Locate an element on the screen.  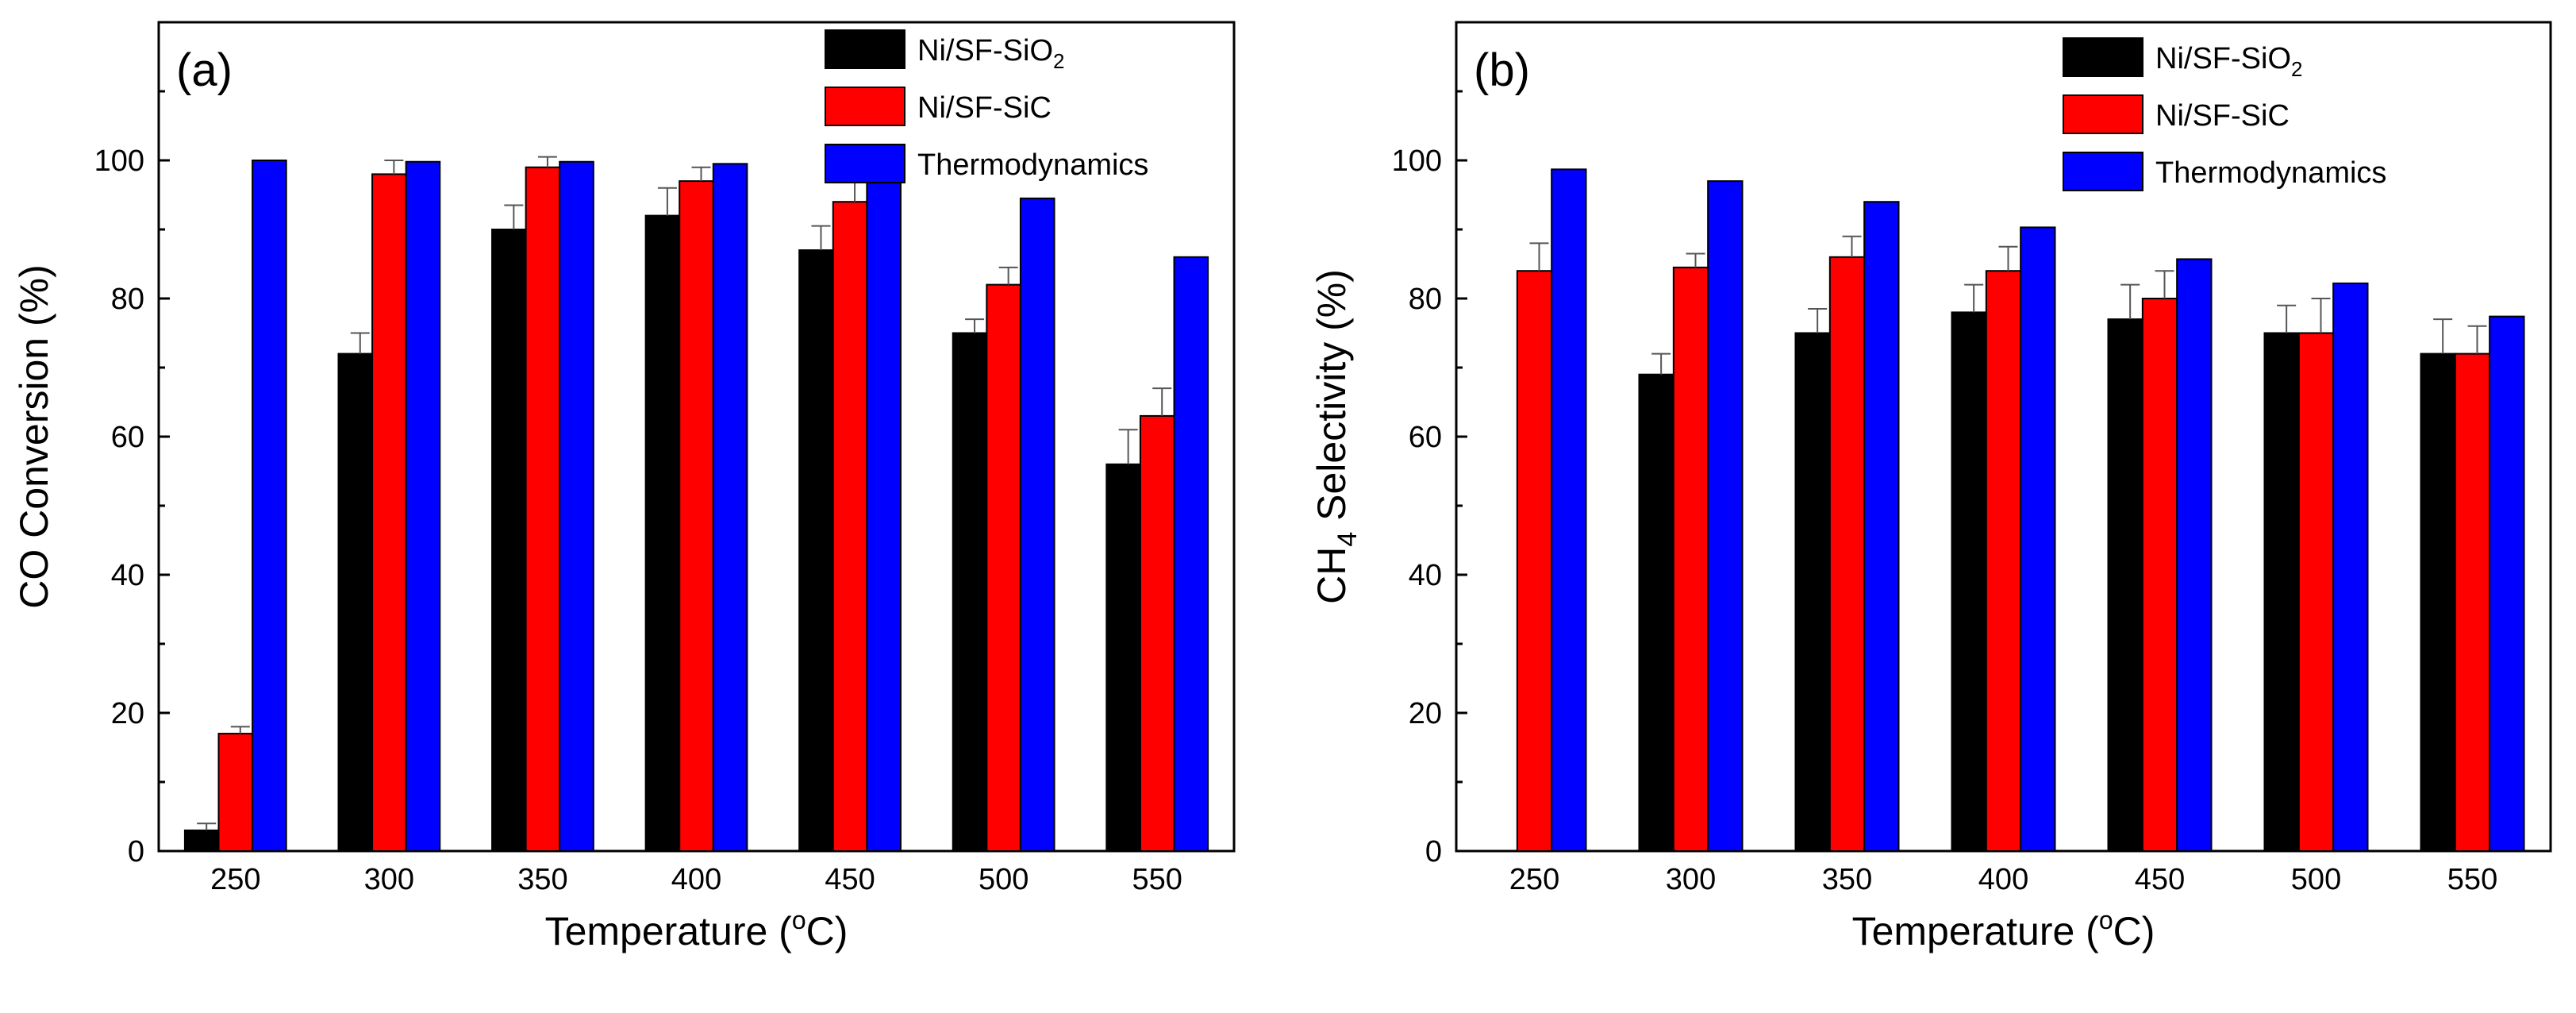
bar-thermodynamics250 is located at coordinates (269, 506).